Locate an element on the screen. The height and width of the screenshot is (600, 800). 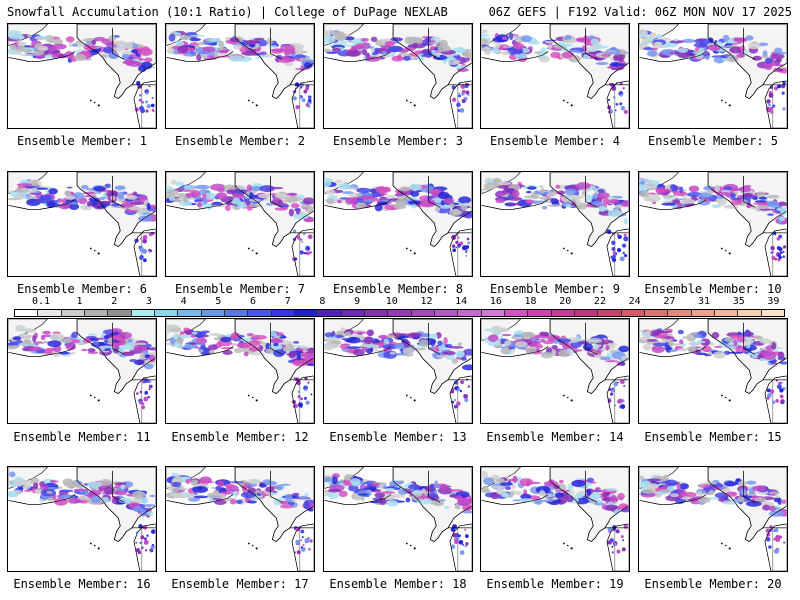
colorbar-tick-label: 24 is located at coordinates (634, 301).